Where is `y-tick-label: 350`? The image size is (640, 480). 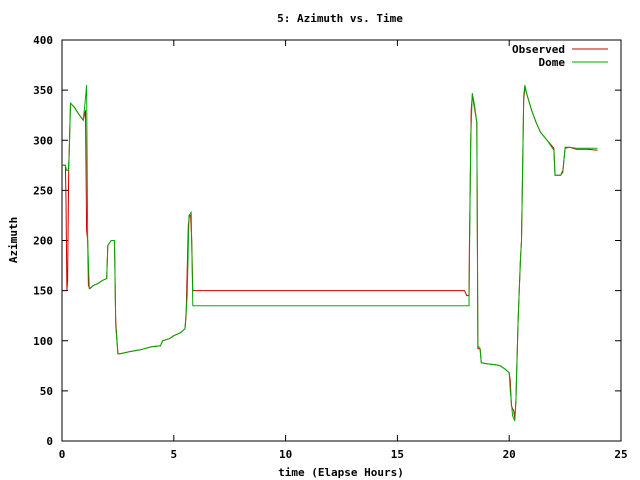
y-tick-label: 350 is located at coordinates (43, 90).